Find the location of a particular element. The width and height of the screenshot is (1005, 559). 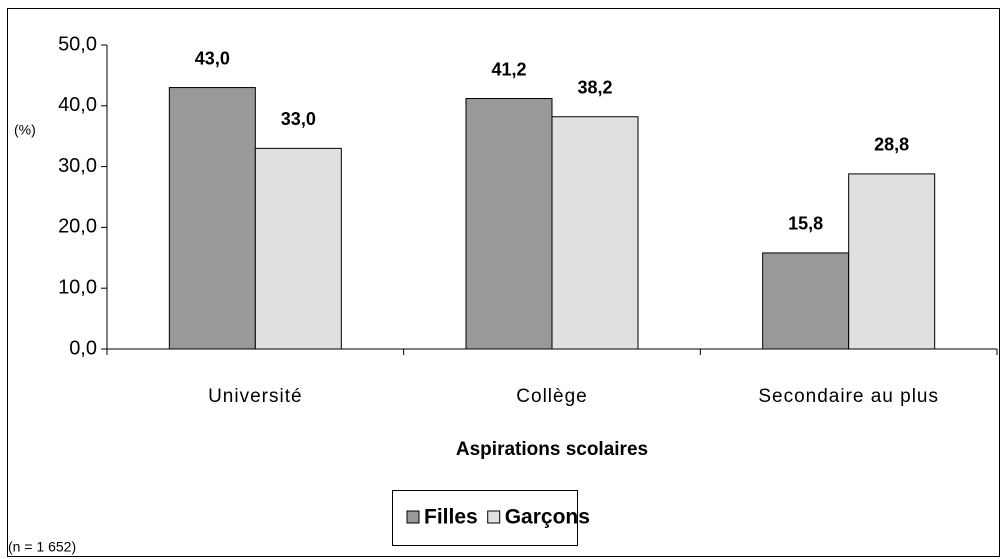

data-label: 41,2 is located at coordinates (508, 69).